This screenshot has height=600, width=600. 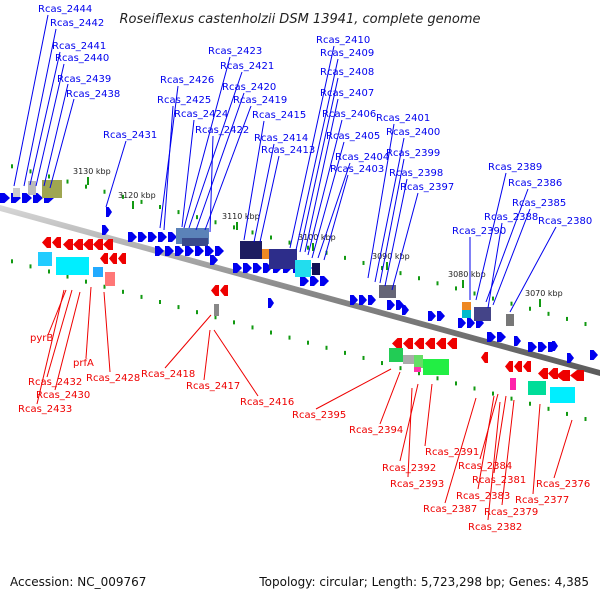 What do you see at coordinates (417, 484) in the screenshot?
I see `gene-label: Rcas_2393` at bounding box center [417, 484].